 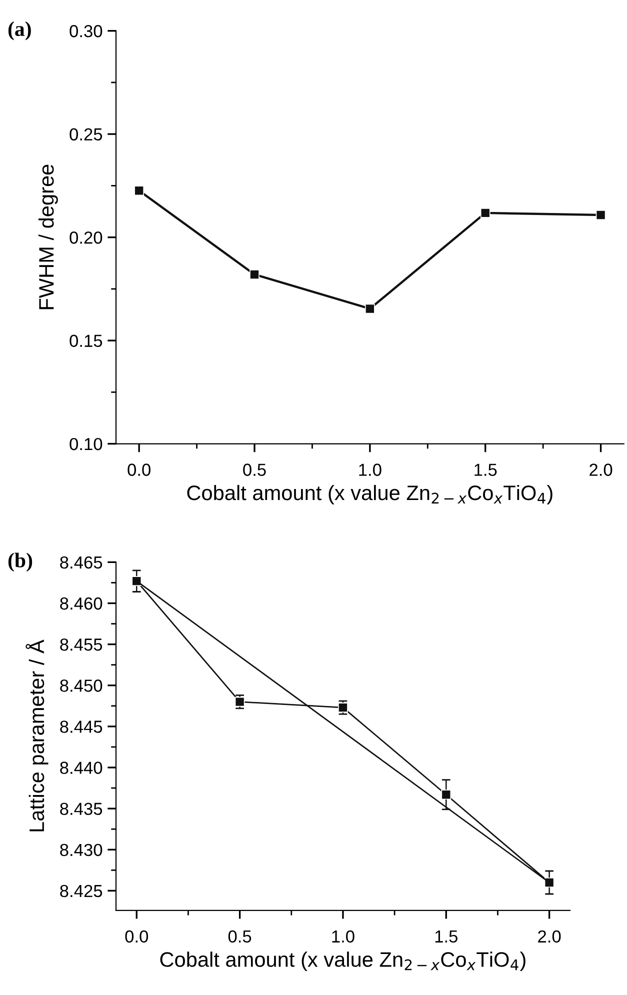 I want to click on y-tick-label: 8.465, so click(x=81, y=562).